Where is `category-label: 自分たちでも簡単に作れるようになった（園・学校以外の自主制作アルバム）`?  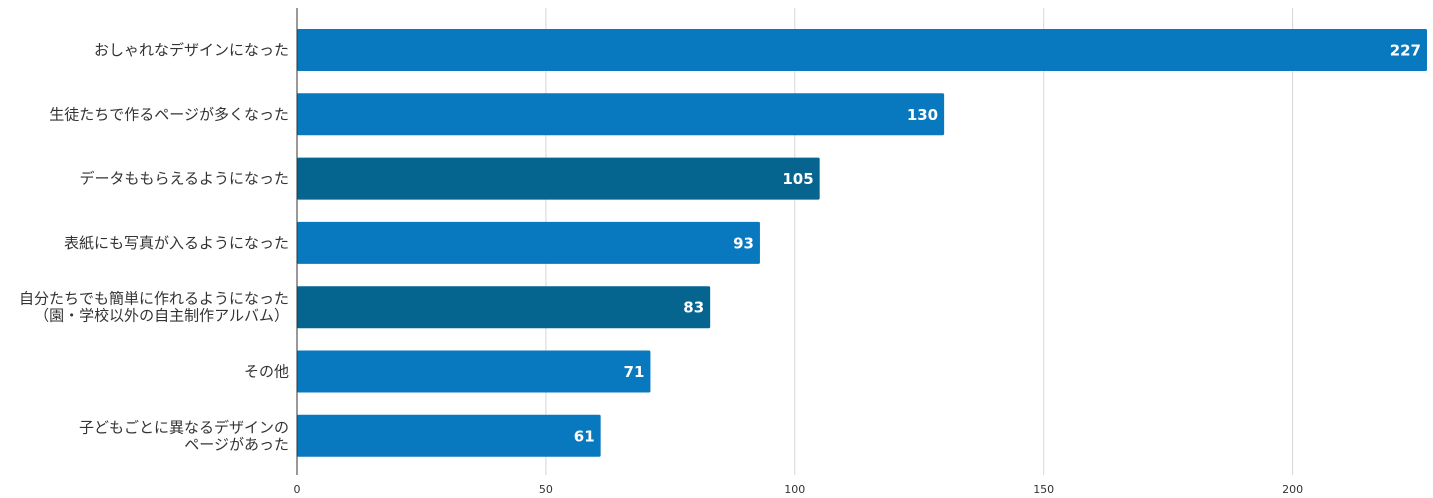
category-label: 自分たちでも簡単に作れるようになった（園・学校以外の自主制作アルバム） is located at coordinates (154, 307).